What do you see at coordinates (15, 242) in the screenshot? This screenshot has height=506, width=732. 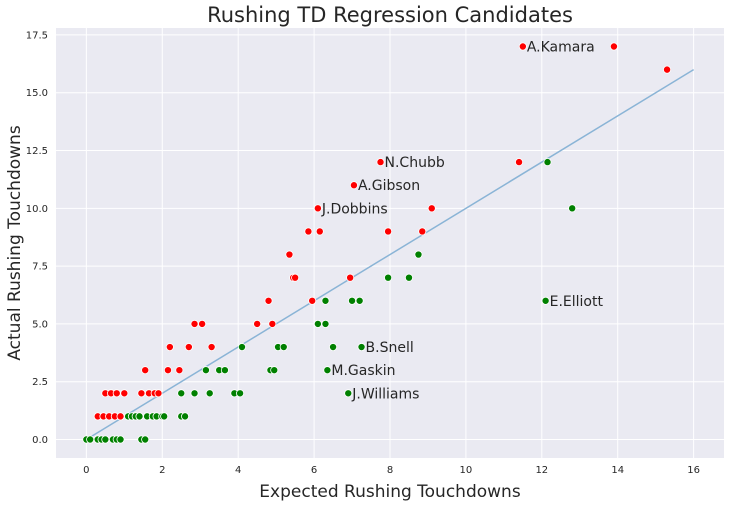 I see `y-axis-label: Actual Rushing Touchdowns` at bounding box center [15, 242].